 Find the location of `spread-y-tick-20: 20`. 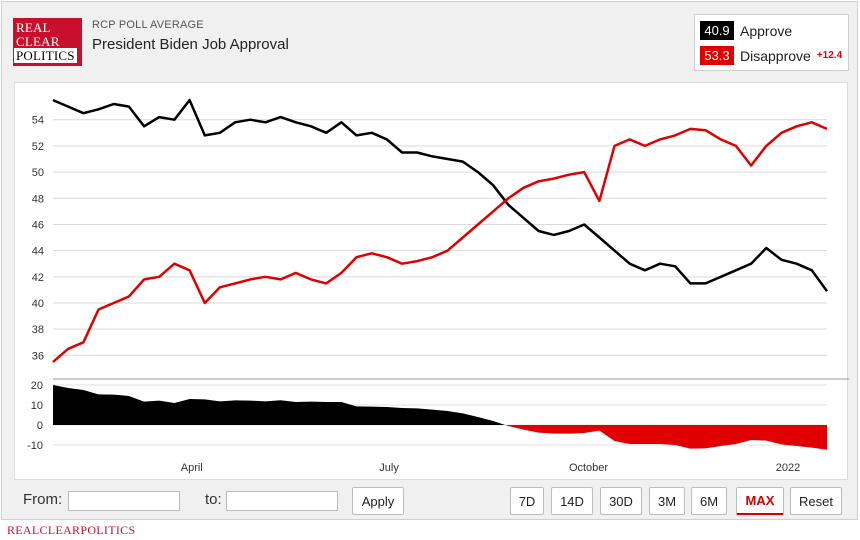

spread-y-tick-20: 20 is located at coordinates (37, 386).